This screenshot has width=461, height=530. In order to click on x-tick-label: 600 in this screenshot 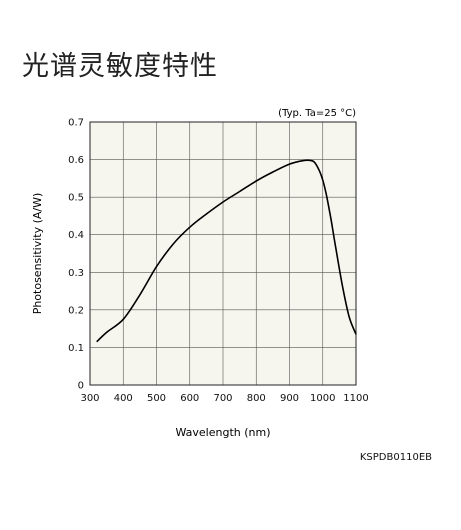, I will do `click(189, 398)`.